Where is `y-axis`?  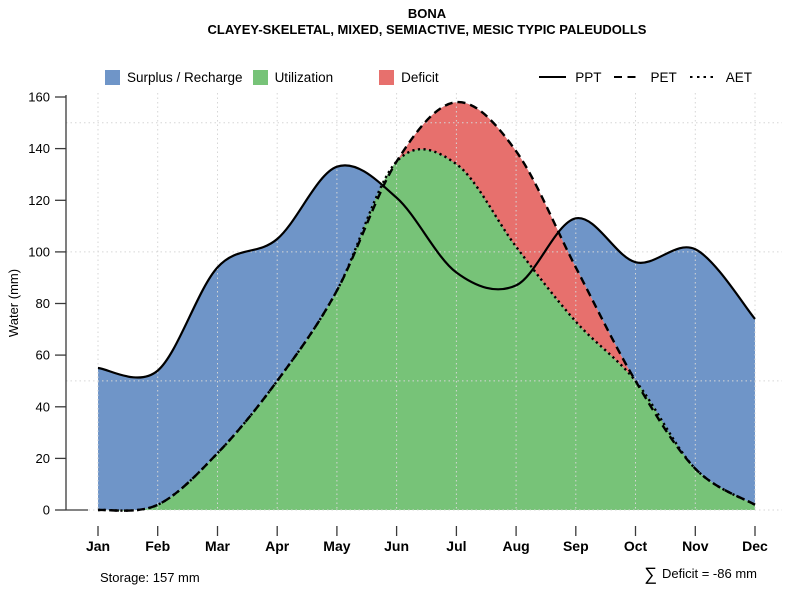
y-axis is located at coordinates (71, 303).